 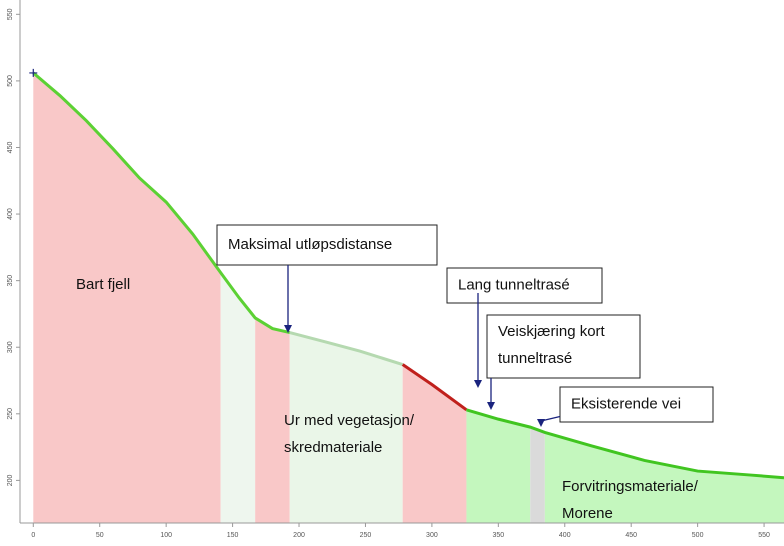 I want to click on x-tick-label: 400, so click(x=565, y=535).